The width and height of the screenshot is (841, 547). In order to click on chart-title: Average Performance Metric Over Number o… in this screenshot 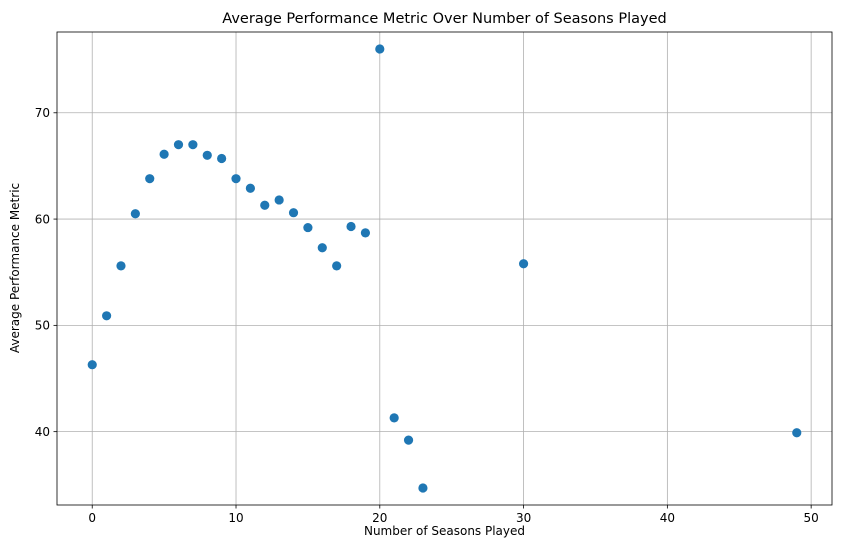, I will do `click(444, 19)`.